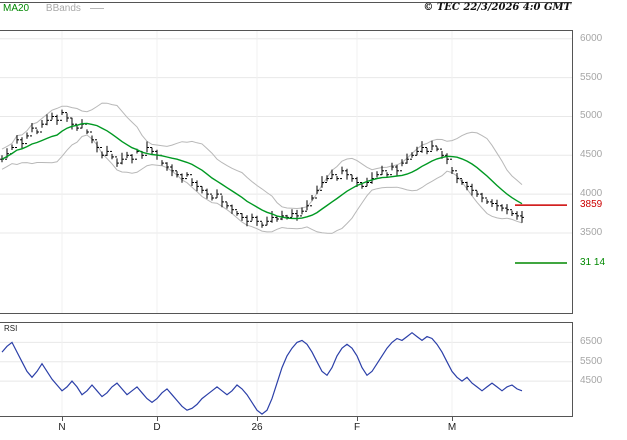 Image resolution: width=627 pixels, height=440 pixels. Describe the element at coordinates (591, 194) in the screenshot. I see `price-tick-label: 4000` at that location.